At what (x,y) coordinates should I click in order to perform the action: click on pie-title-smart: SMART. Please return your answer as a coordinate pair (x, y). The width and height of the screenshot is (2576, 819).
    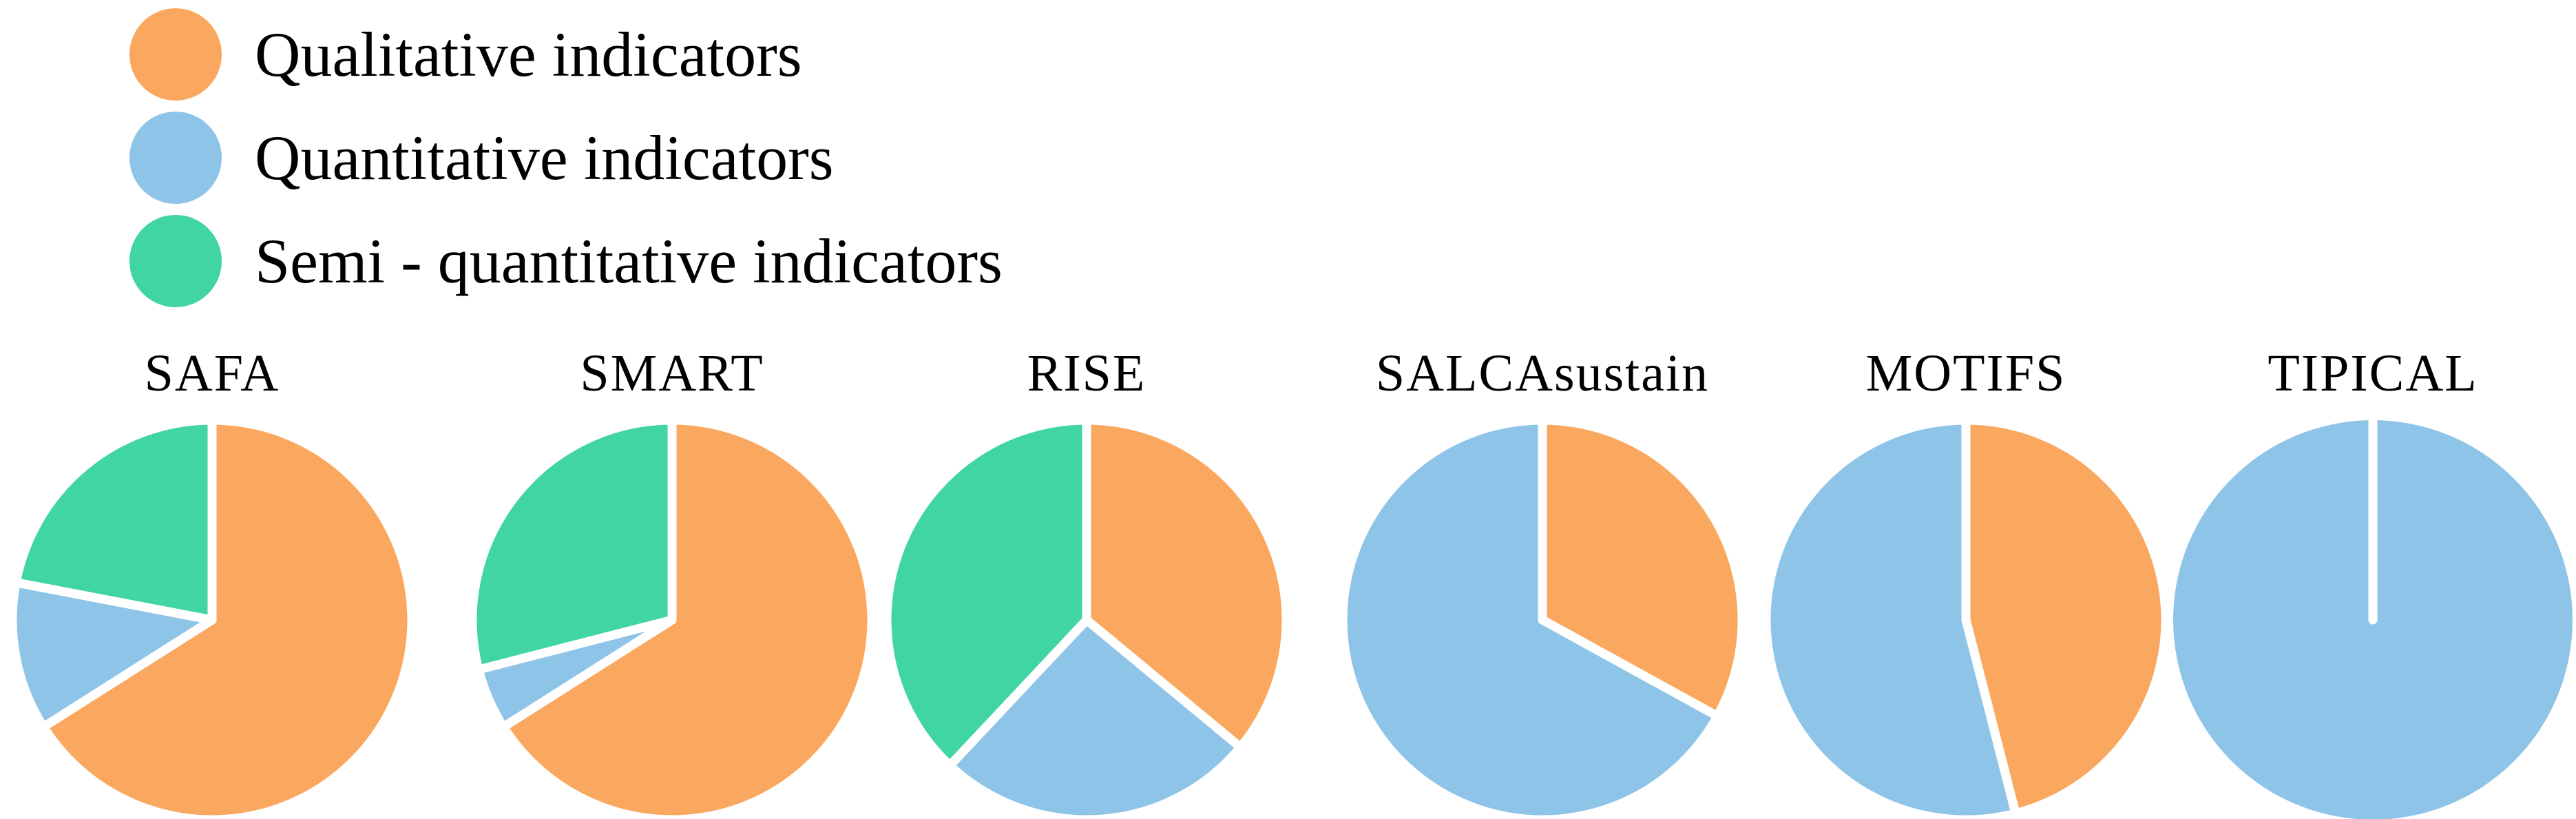
    Looking at the image, I should click on (672, 373).